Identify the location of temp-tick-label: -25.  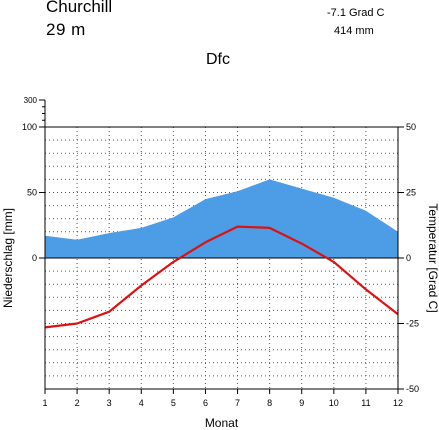
(412, 324).